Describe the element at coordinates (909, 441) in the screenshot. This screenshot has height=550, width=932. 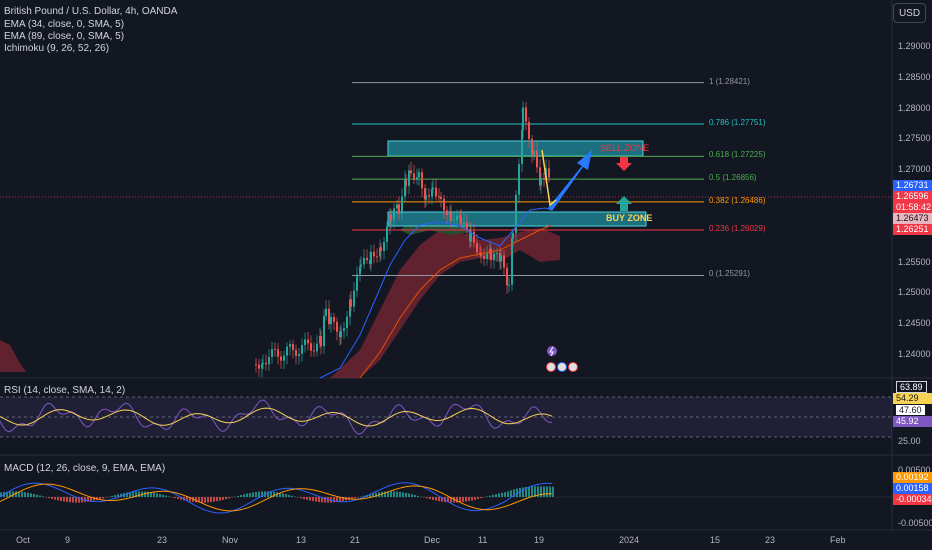
I see `rsi-axis-bottom: 25.00` at that location.